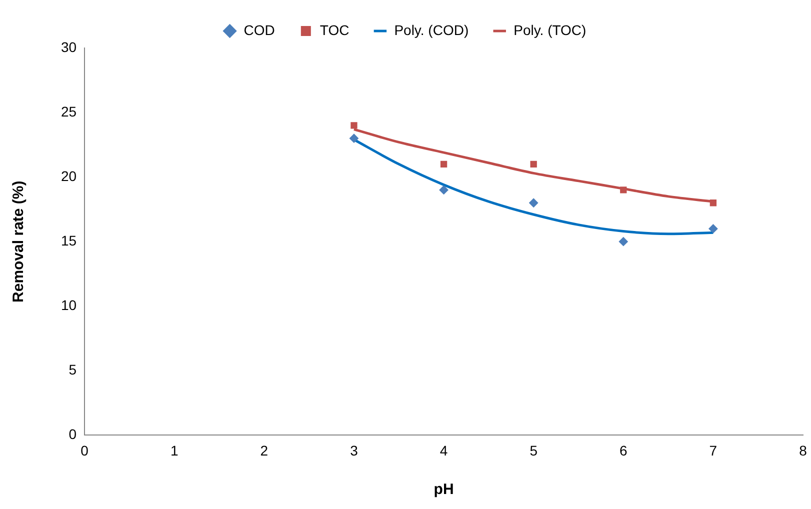 This screenshot has height=509, width=811. Describe the element at coordinates (444, 489) in the screenshot. I see `x-axis-title: pH` at that location.